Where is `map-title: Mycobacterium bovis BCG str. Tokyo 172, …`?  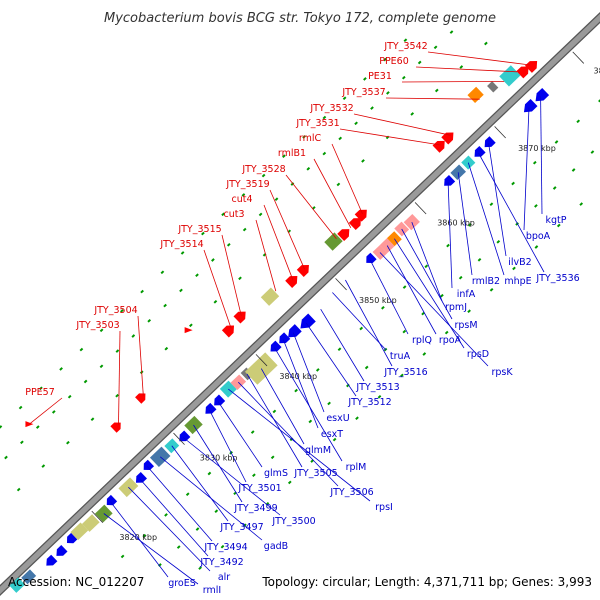 map-title: Mycobacterium bovis BCG str. Tokyo 172, … is located at coordinates (300, 18).